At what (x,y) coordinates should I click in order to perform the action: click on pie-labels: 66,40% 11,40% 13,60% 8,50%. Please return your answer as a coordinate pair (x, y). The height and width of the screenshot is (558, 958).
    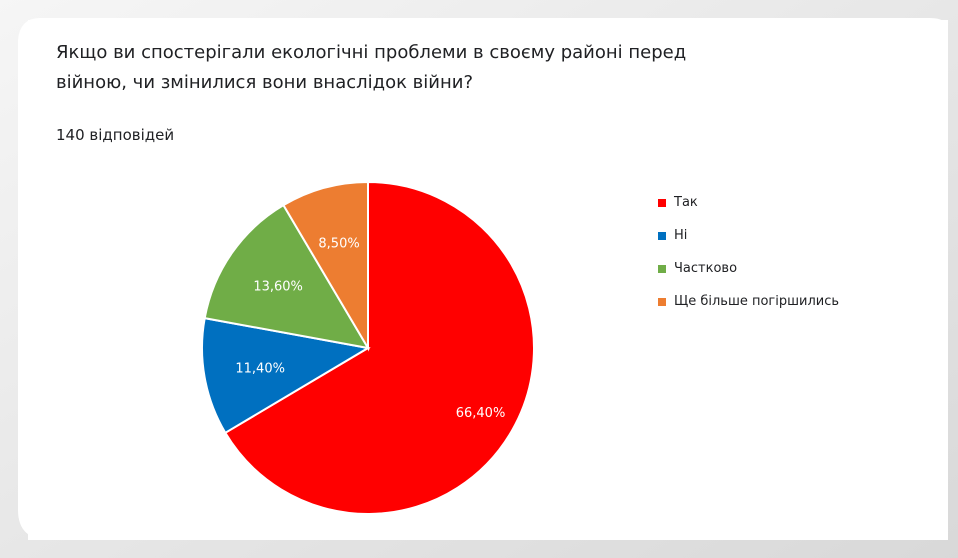
    Looking at the image, I should click on (370, 328).